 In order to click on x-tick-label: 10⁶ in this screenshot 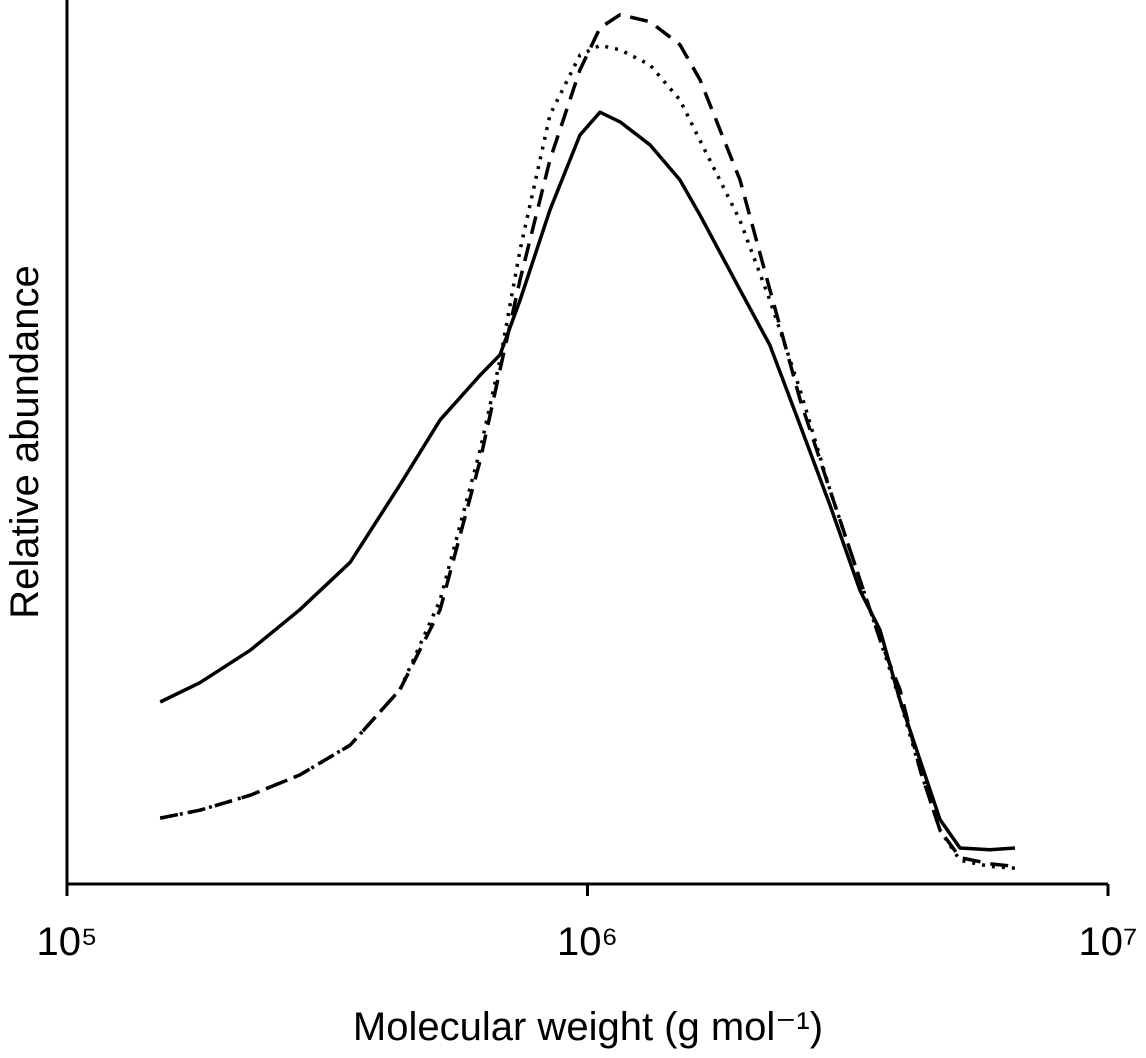, I will do `click(587, 942)`.